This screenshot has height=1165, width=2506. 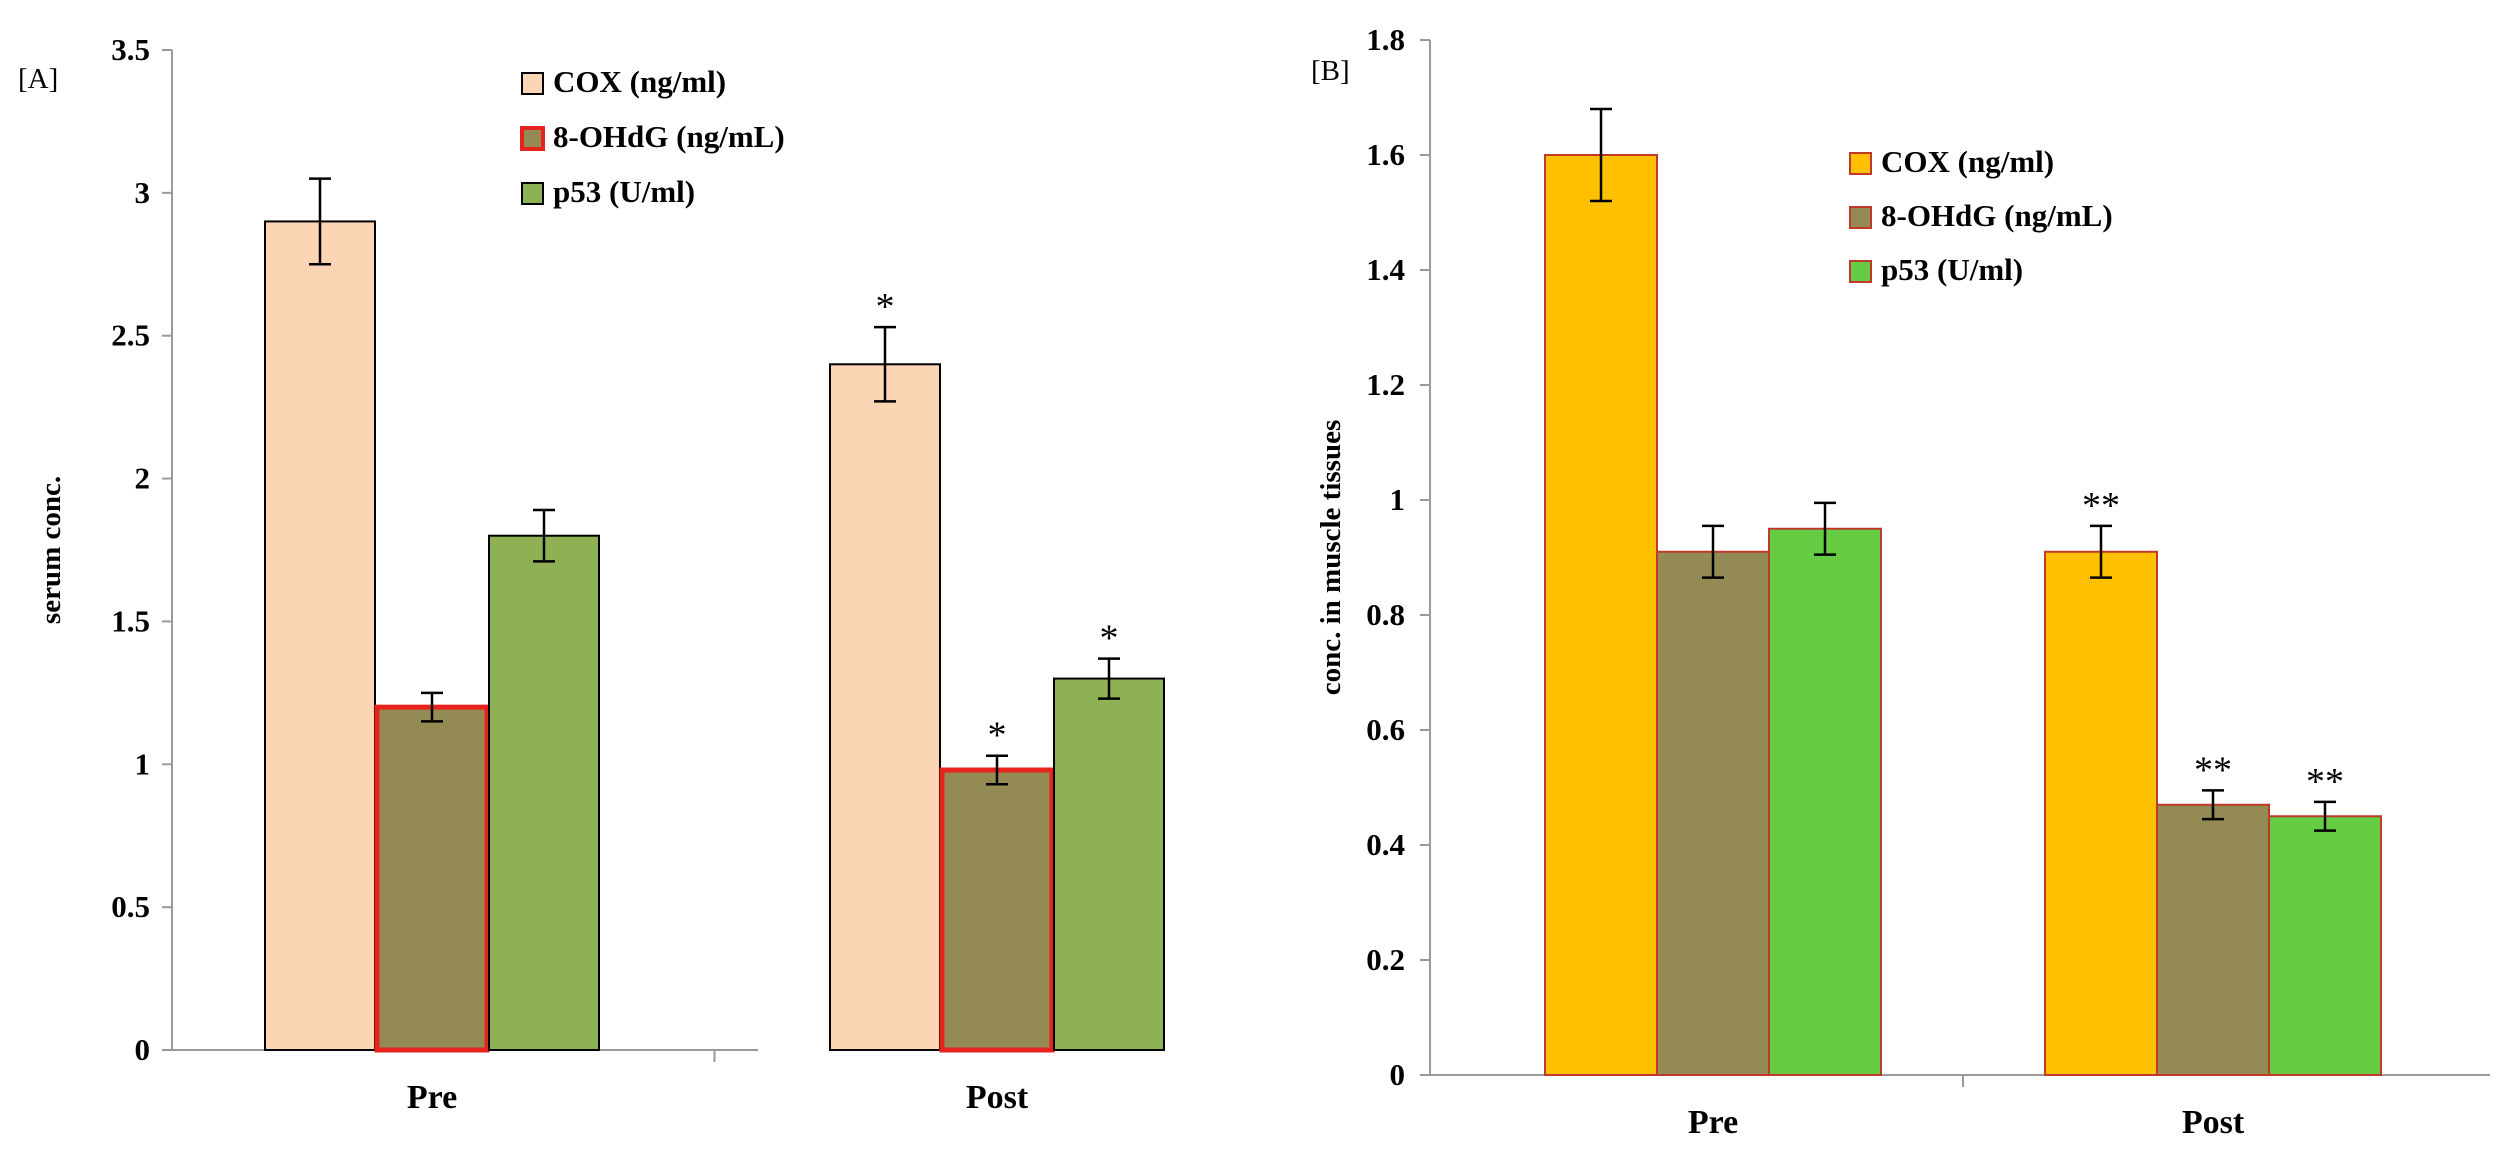 What do you see at coordinates (143, 192) in the screenshot?
I see `panel-a-y-tick-label: 3` at bounding box center [143, 192].